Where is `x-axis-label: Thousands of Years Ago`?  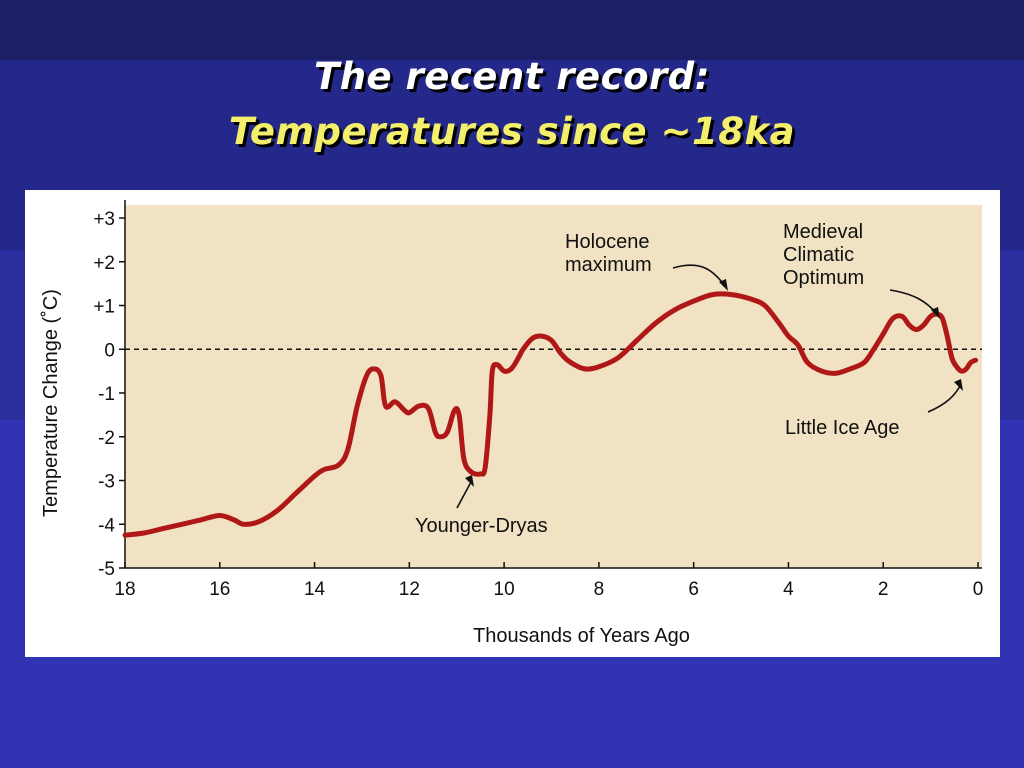 x-axis-label: Thousands of Years Ago is located at coordinates (581, 636).